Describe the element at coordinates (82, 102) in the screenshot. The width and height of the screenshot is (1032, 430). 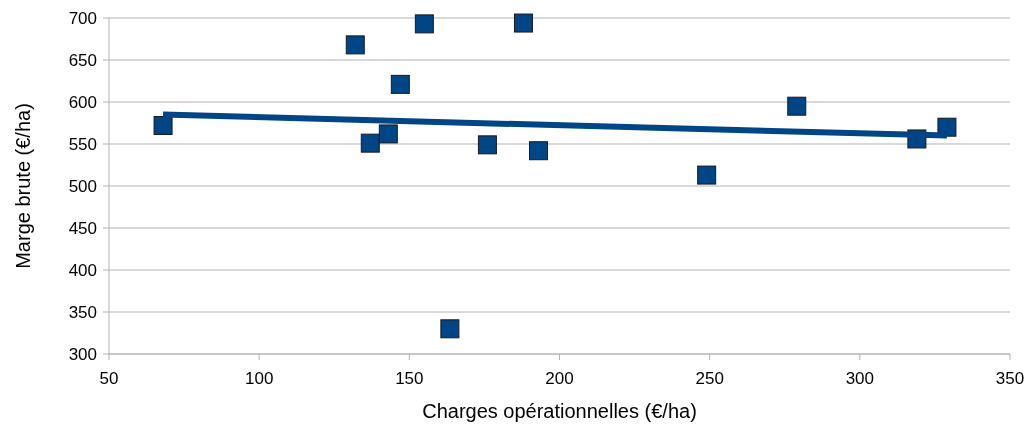
I see `y-tick-label: 600` at that location.